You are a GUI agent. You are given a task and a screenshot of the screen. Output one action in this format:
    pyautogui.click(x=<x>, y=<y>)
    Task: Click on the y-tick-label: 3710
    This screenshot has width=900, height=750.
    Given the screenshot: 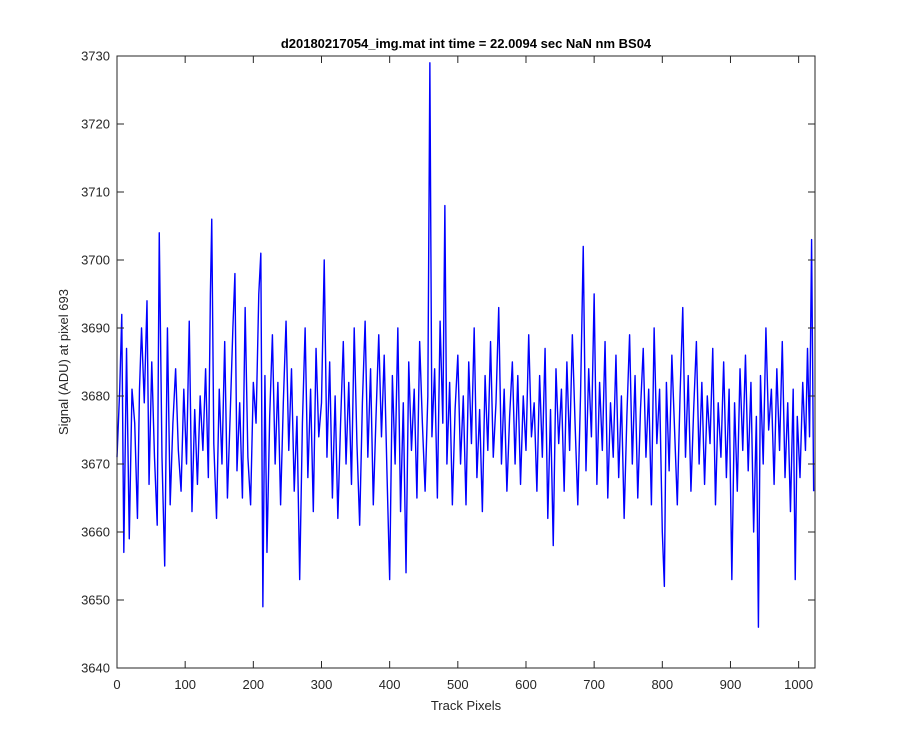 What is the action you would take?
    pyautogui.click(x=95, y=192)
    